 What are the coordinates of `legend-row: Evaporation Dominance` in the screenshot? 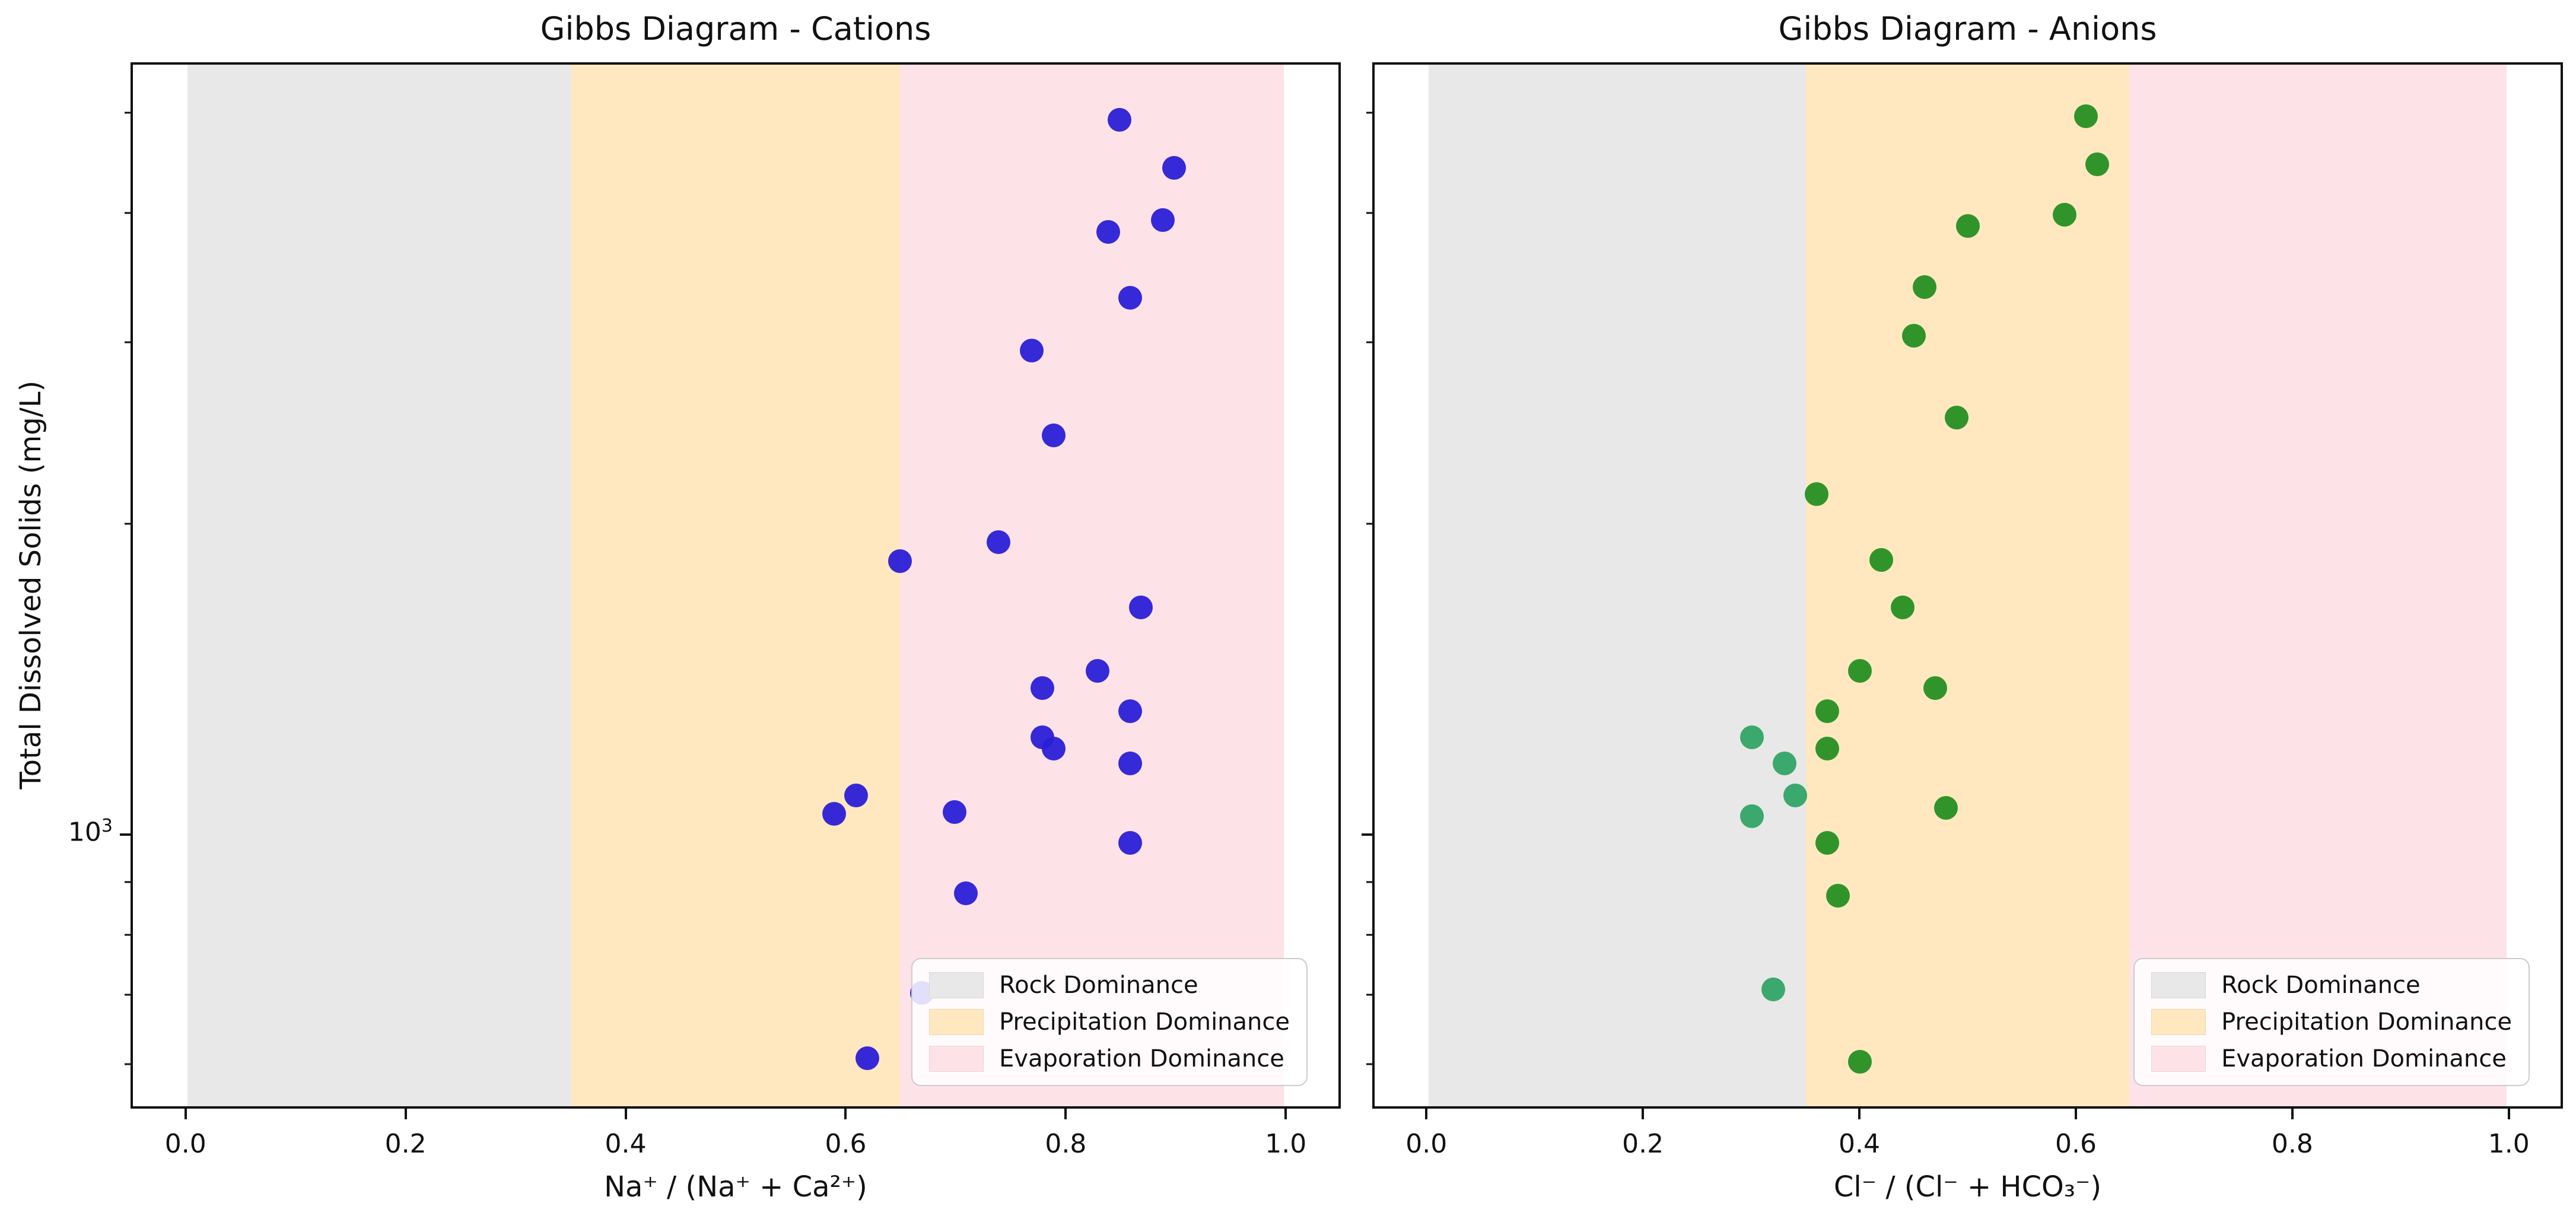 It's located at (2331, 1059).